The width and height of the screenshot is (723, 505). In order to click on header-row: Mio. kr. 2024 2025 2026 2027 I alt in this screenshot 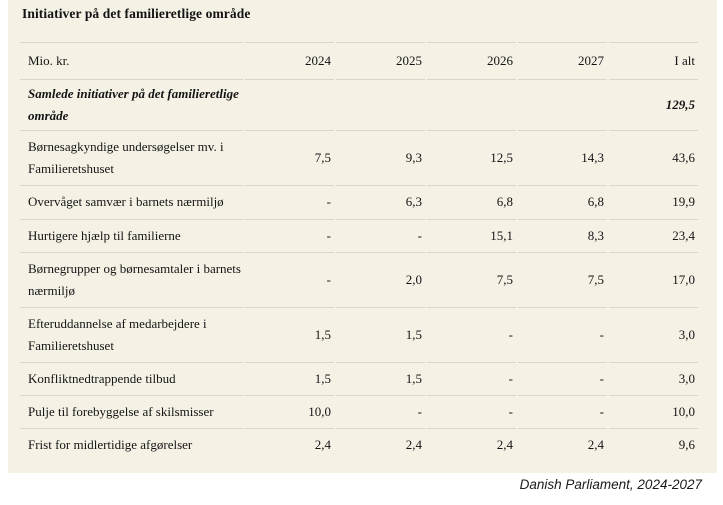, I will do `click(359, 60)`.